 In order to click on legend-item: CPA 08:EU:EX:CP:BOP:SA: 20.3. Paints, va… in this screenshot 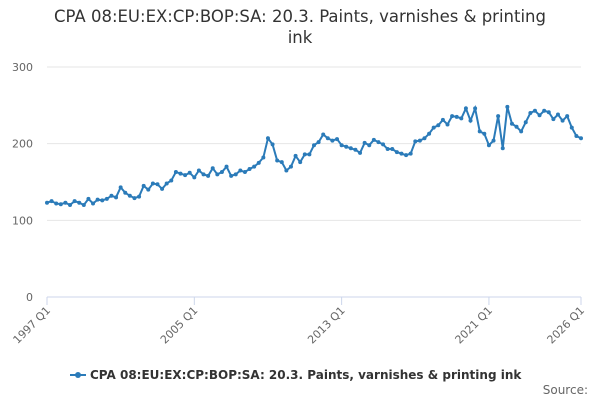, I will do `click(296, 375)`.